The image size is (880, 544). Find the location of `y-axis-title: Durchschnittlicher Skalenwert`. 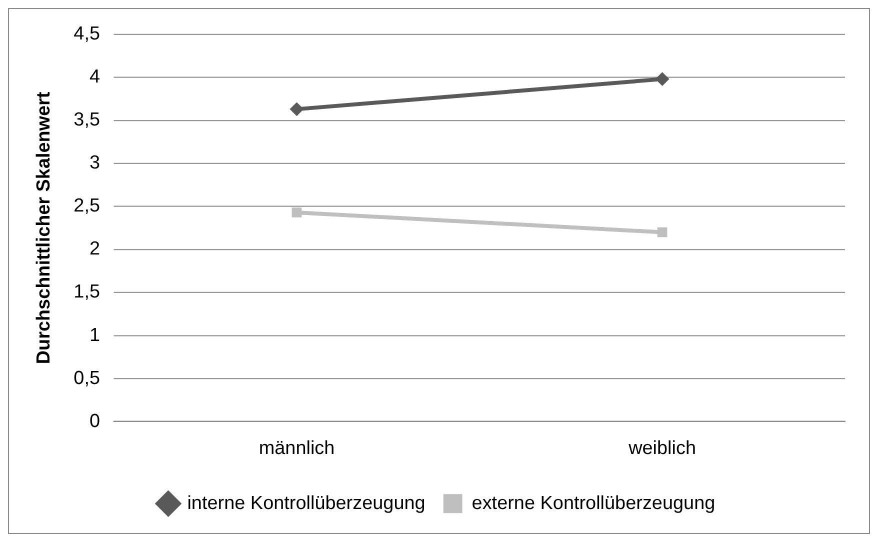

y-axis-title: Durchschnittlicher Skalenwert is located at coordinates (44, 227).